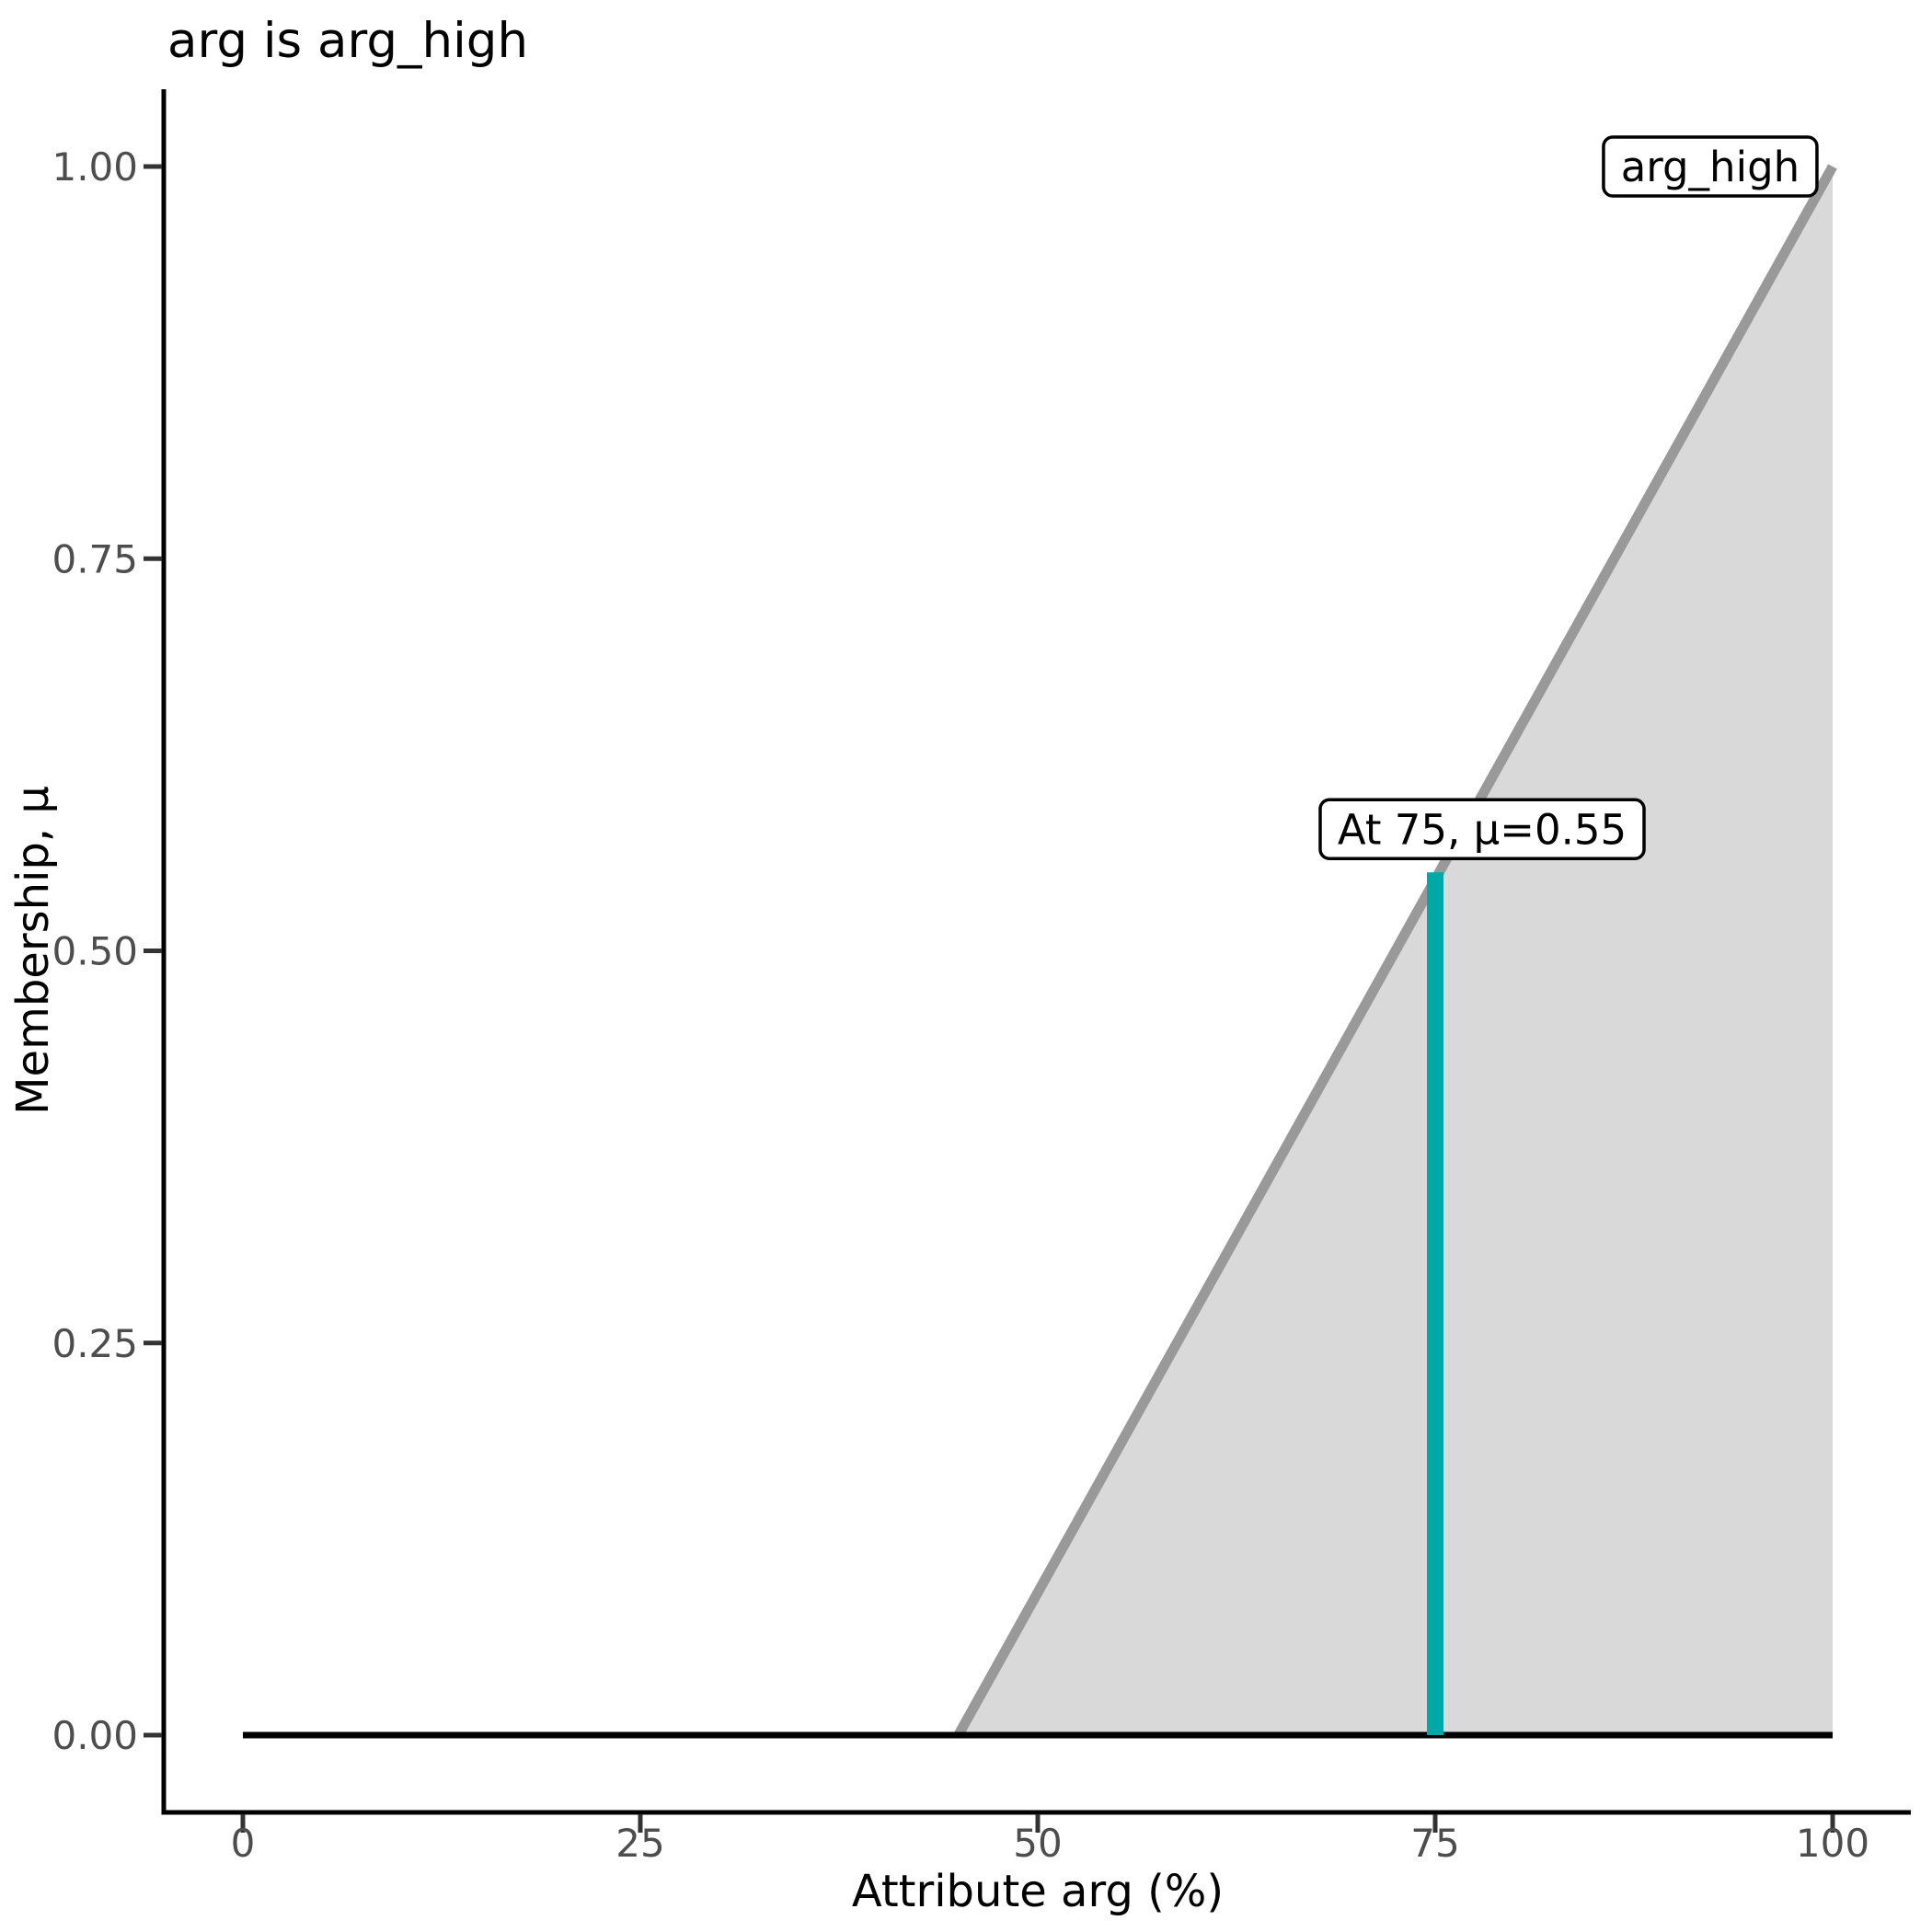 The width and height of the screenshot is (1932, 1932). What do you see at coordinates (243, 1843) in the screenshot?
I see `x-tick-label: 0` at bounding box center [243, 1843].